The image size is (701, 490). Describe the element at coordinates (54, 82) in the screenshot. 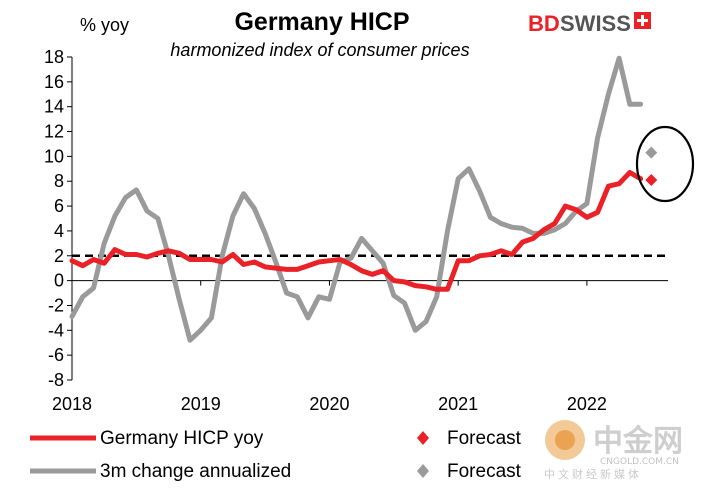

I see `y-tick-label: 16` at that location.